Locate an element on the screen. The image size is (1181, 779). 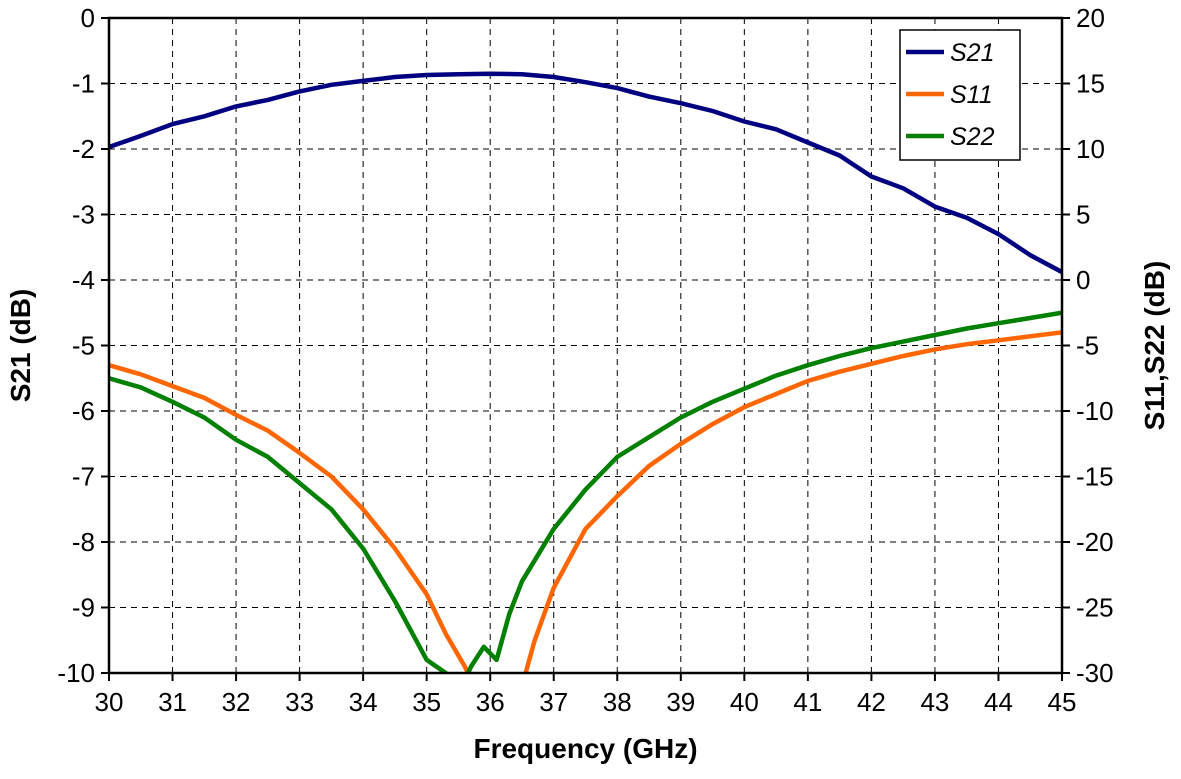
y-axis-left-title: S21 (dB) is located at coordinates (20, 346).